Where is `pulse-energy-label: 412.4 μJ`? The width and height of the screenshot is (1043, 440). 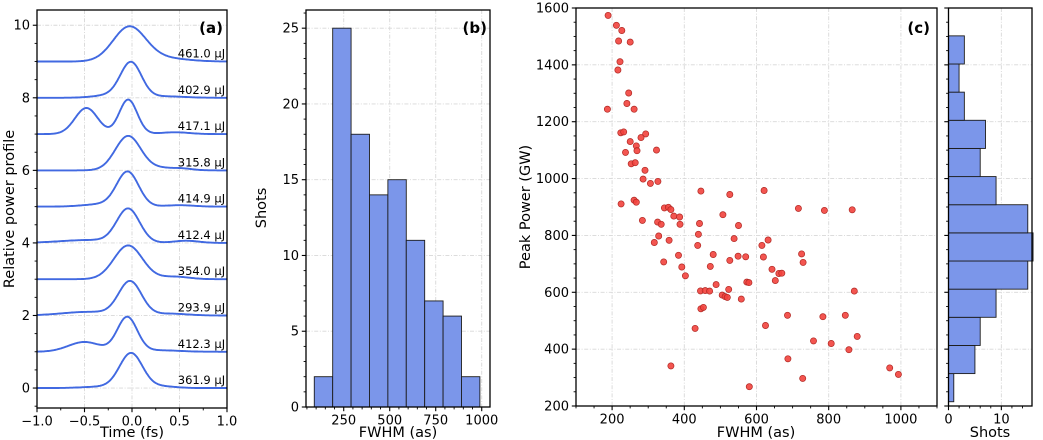 pulse-energy-label: 412.4 μJ is located at coordinates (201, 235).